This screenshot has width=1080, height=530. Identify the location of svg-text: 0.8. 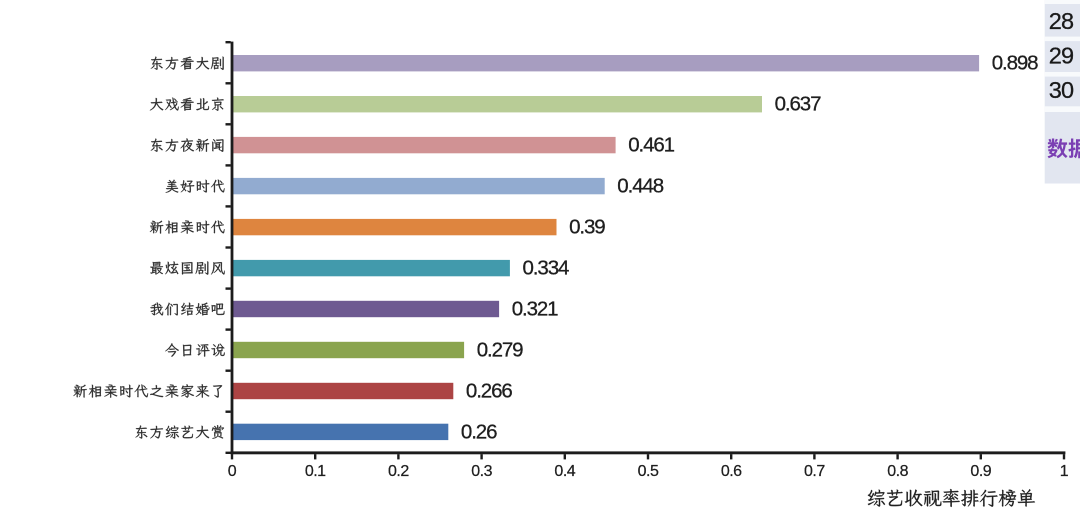
(897, 471).